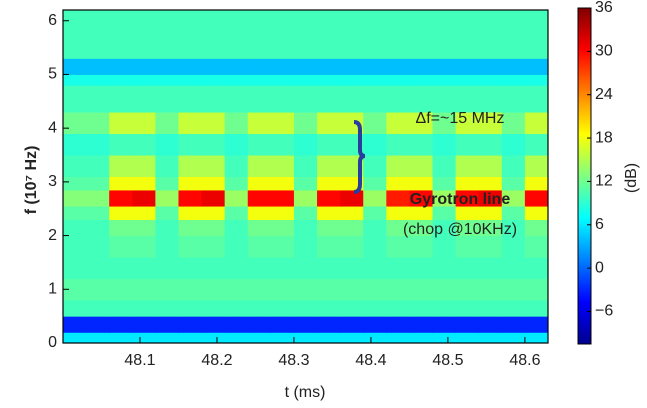 This screenshot has height=408, width=647. I want to click on brace, so click(359, 157).